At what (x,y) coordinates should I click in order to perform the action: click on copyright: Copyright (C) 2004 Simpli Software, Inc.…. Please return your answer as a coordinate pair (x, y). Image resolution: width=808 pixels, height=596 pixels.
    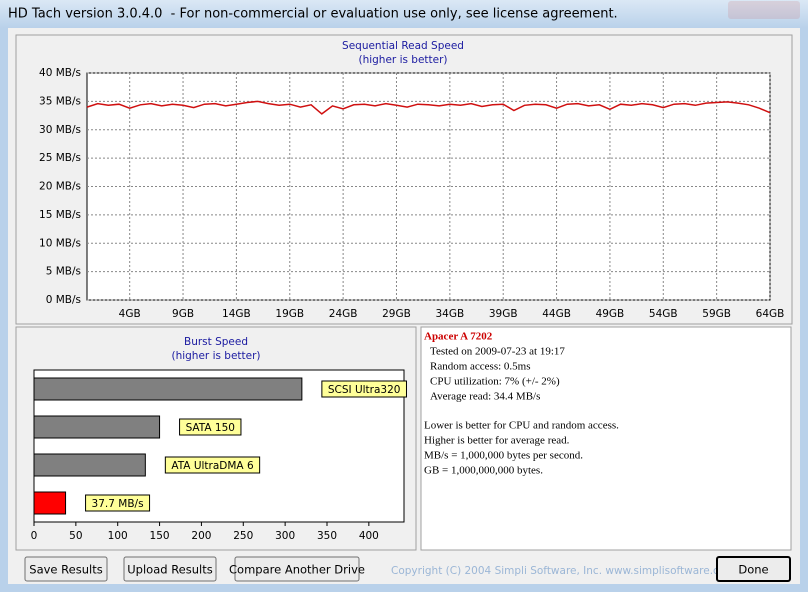
    Looking at the image, I should click on (563, 571).